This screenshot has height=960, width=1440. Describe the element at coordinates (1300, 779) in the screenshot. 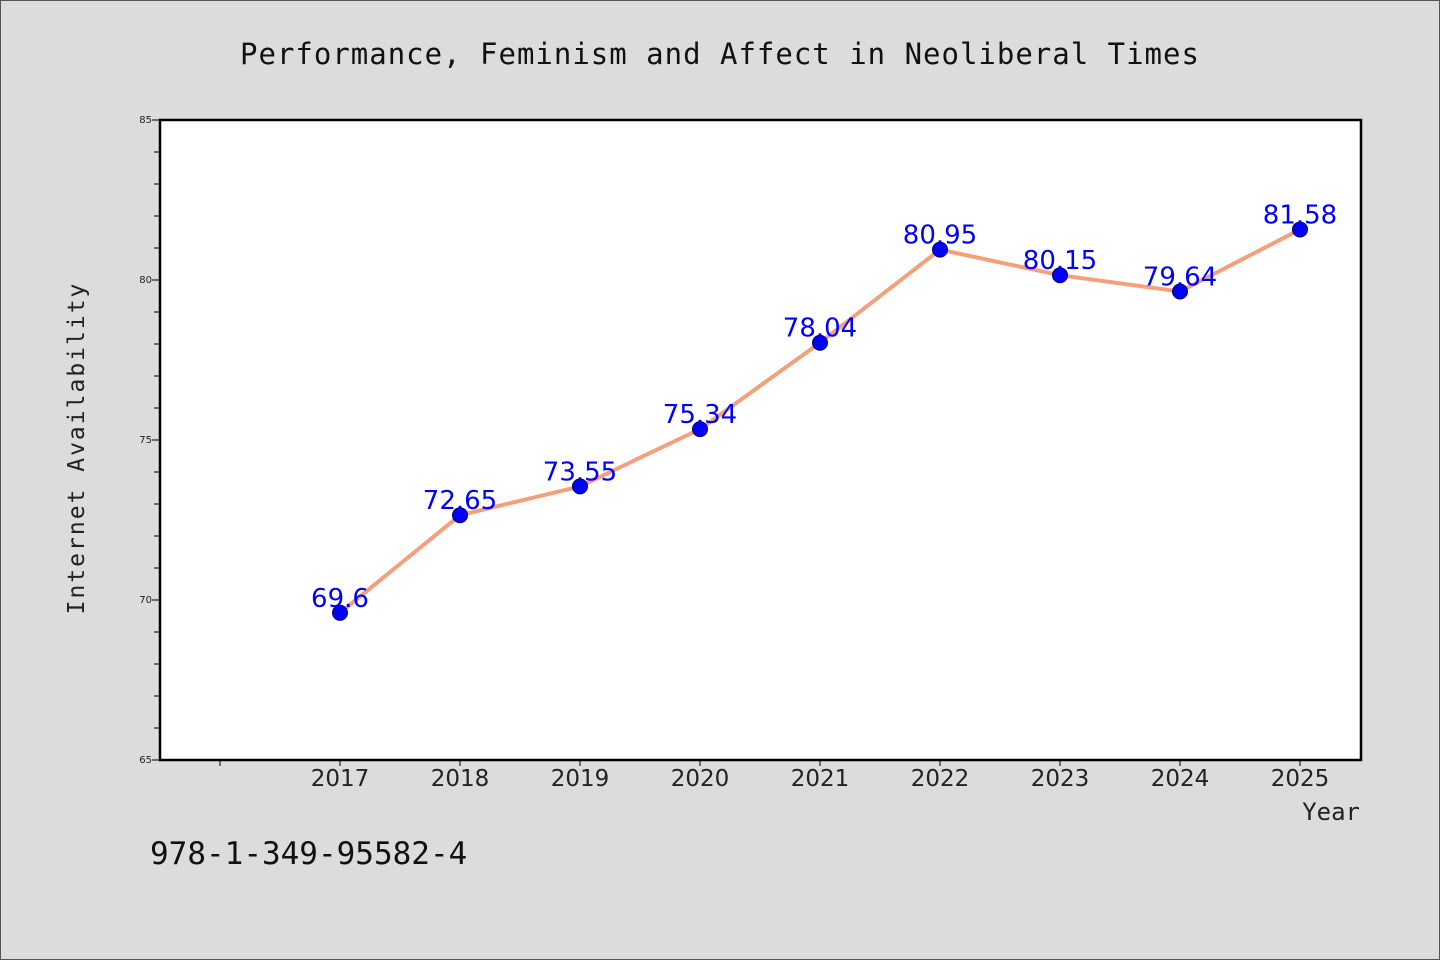

I see `x-tick-label: 2025` at that location.